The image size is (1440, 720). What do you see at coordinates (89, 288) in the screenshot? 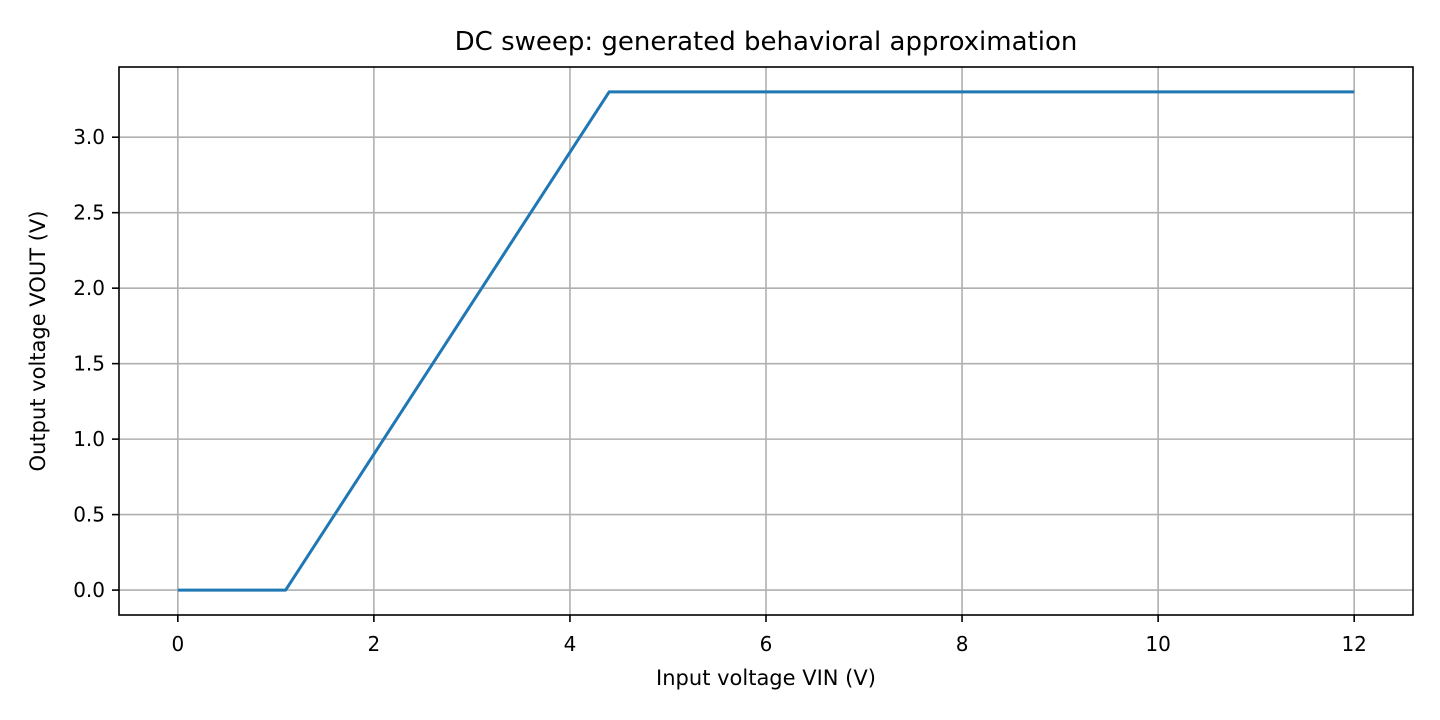
I see `y-tick-label: 2.0` at bounding box center [89, 288].